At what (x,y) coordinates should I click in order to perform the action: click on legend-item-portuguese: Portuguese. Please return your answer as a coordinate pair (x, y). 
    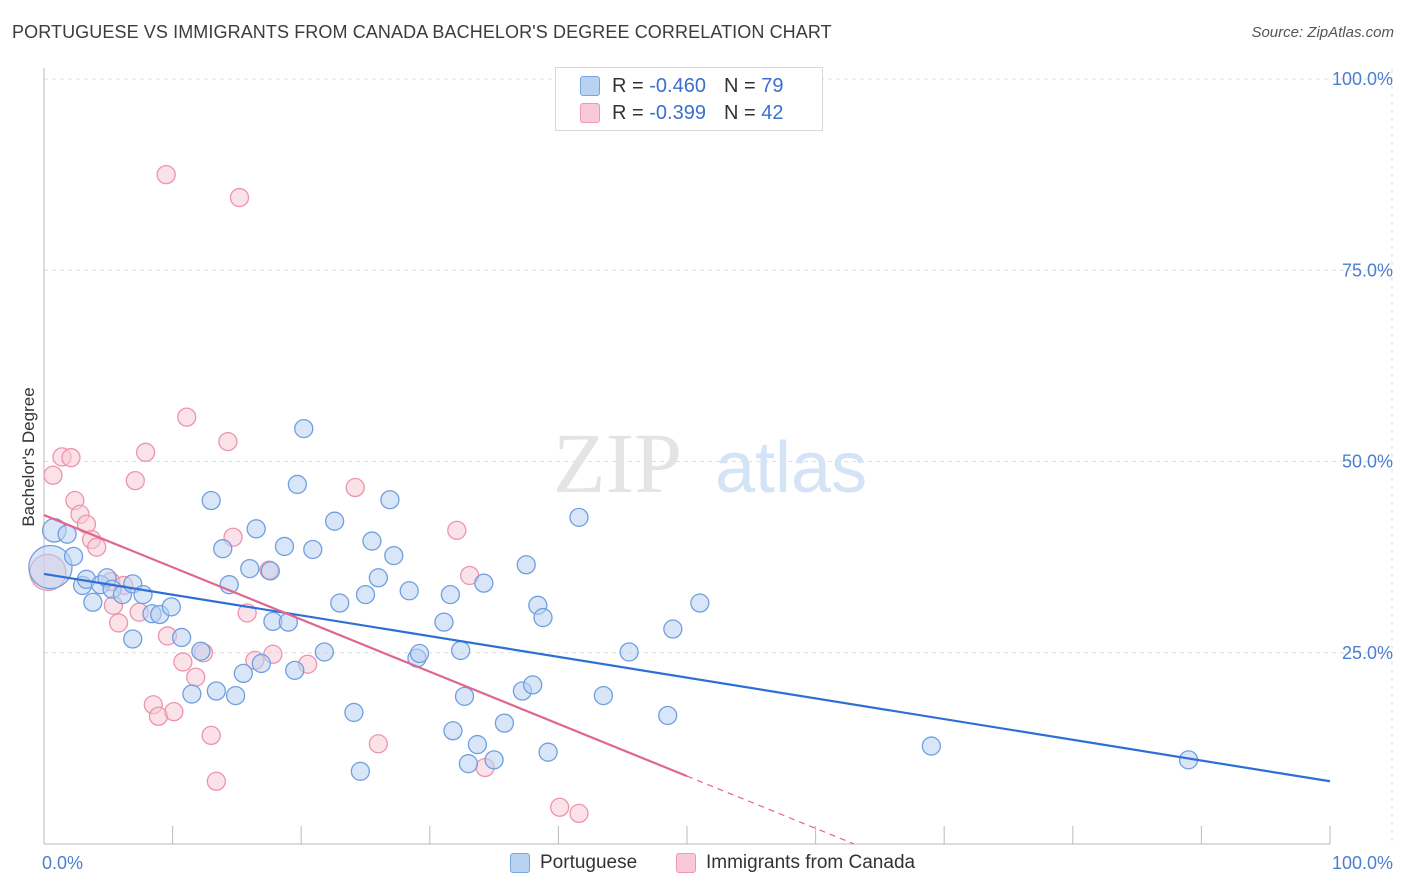
    Looking at the image, I should click on (573, 863).